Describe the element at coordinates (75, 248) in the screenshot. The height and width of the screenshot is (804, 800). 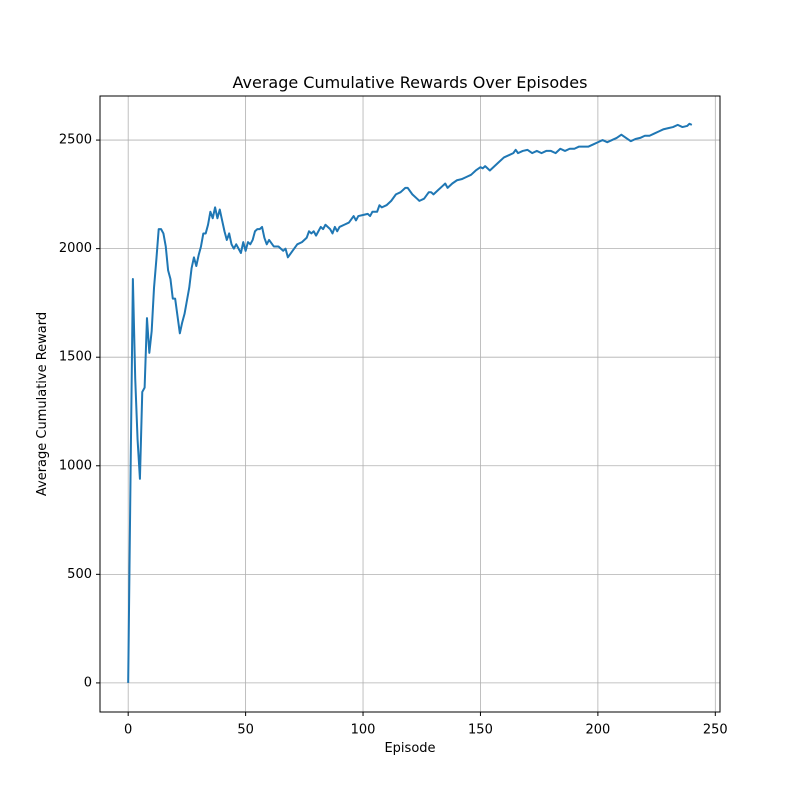
I see `y-tick-label: 2000` at that location.